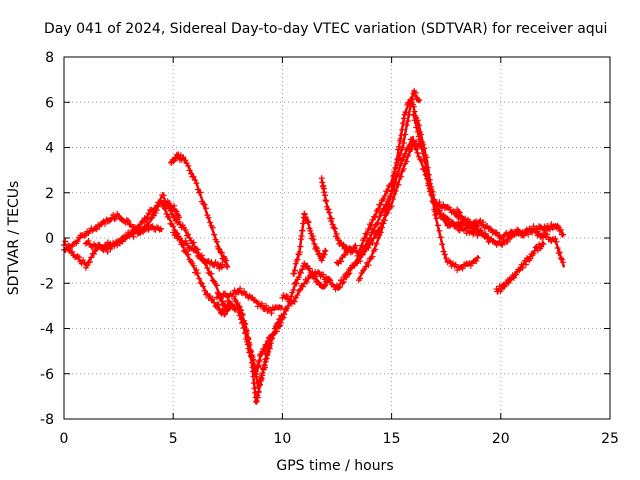  I want to click on y-axis-label: SDTVAR / TECUs, so click(14, 238).